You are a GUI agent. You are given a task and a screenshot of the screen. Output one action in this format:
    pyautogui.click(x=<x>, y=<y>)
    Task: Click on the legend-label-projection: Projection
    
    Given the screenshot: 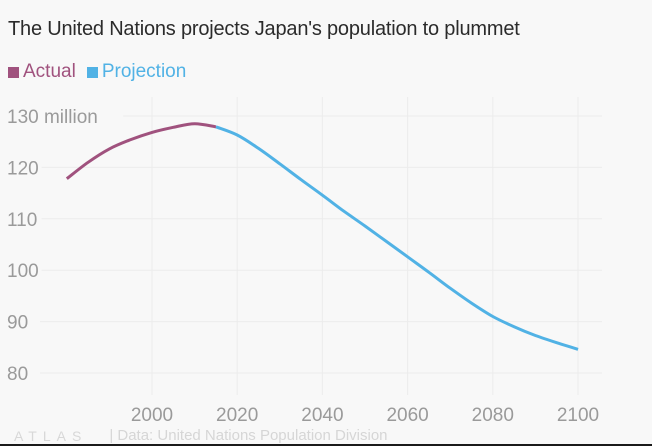 What is the action you would take?
    pyautogui.click(x=144, y=71)
    